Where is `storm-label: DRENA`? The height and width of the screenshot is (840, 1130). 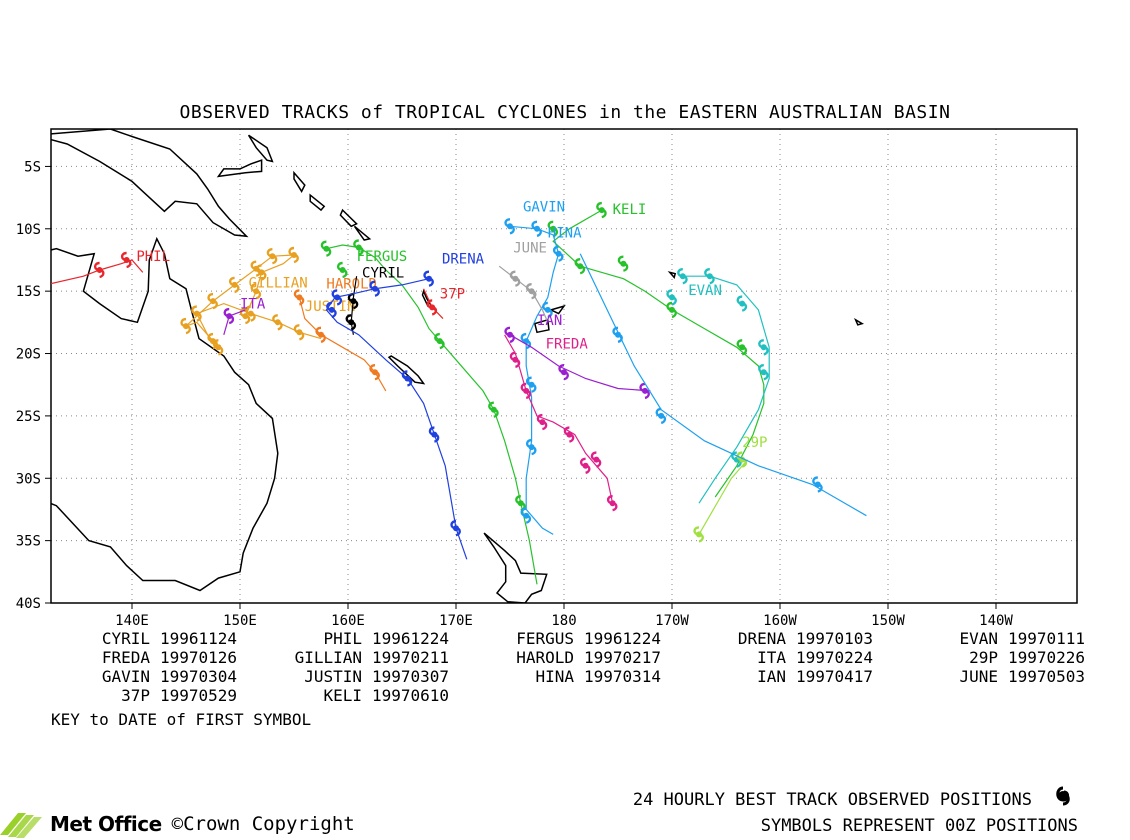 storm-label: DRENA is located at coordinates (463, 260).